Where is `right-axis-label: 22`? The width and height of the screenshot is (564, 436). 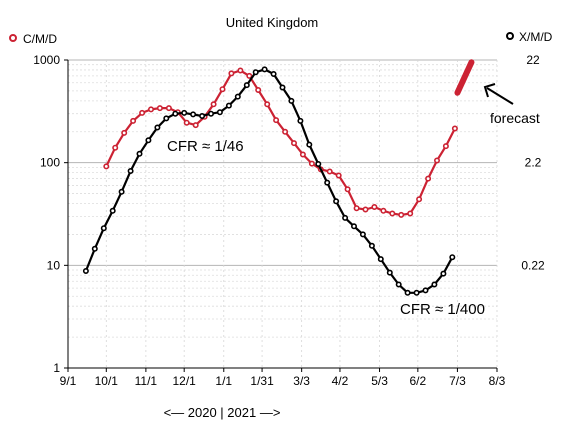 right-axis-label: 22 is located at coordinates (533, 60).